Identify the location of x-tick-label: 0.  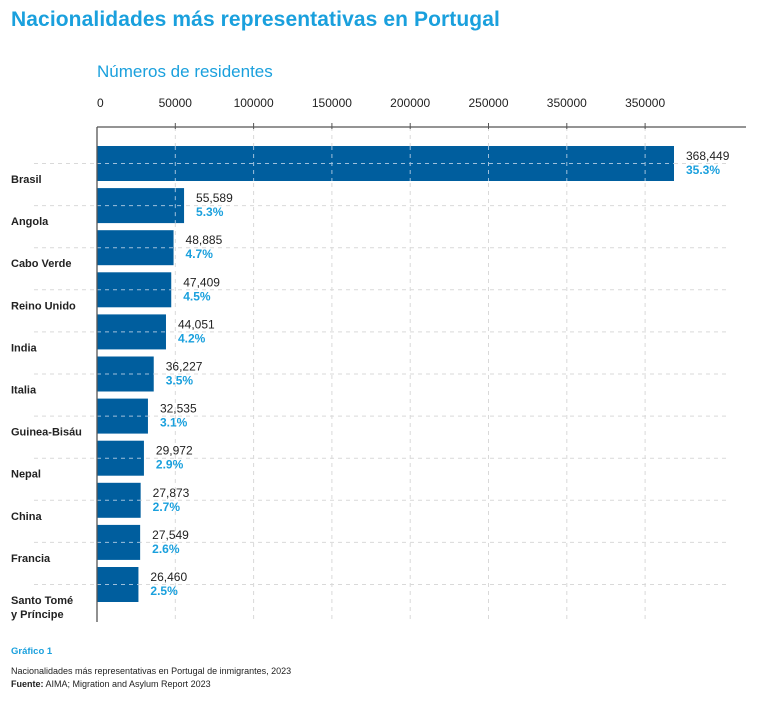
(100, 103).